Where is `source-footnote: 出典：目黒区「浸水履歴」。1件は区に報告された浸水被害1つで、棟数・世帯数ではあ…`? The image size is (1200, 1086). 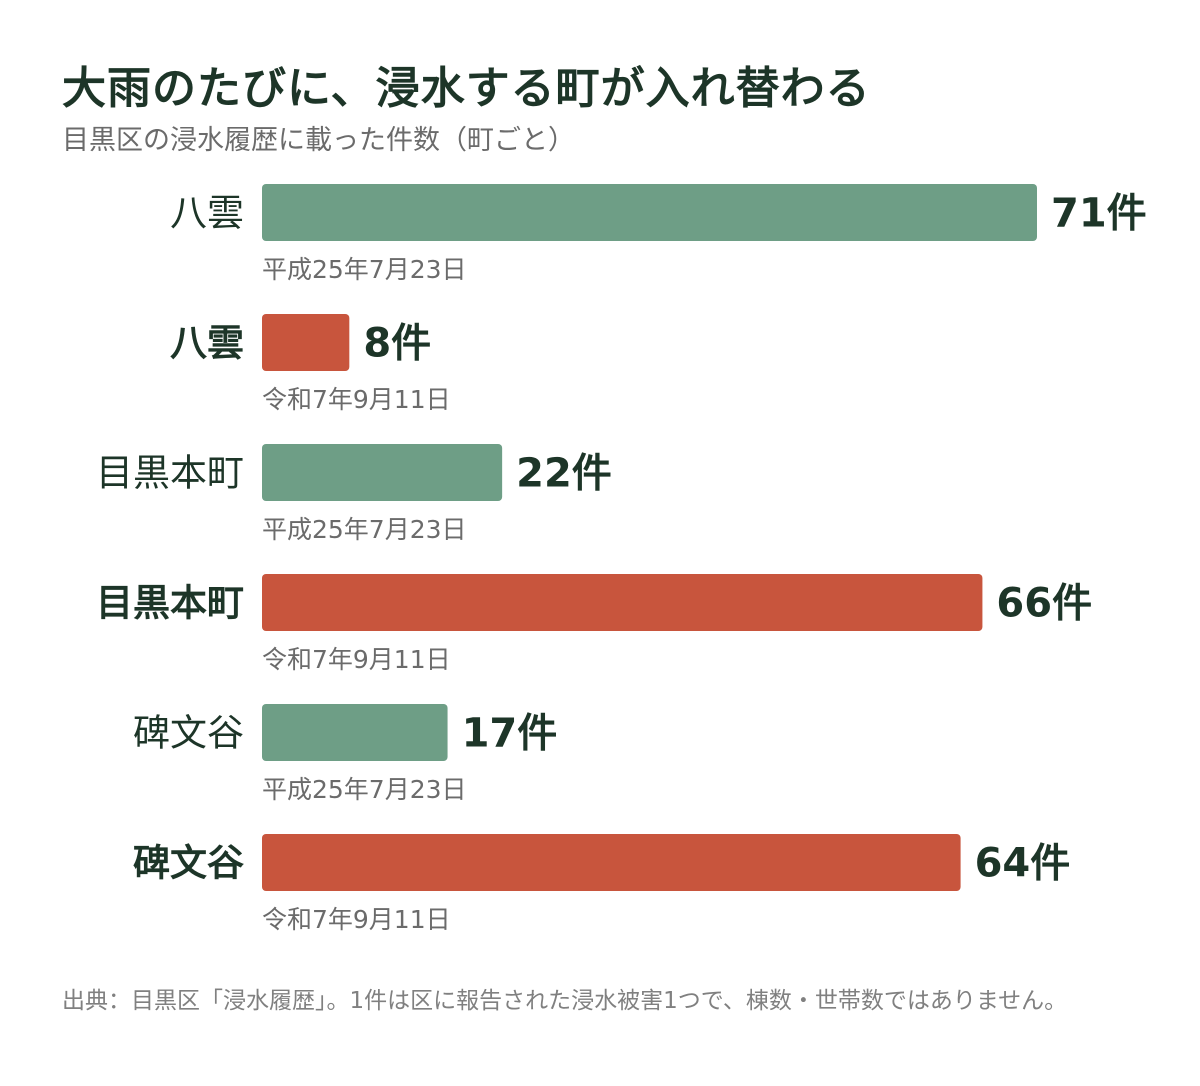
source-footnote: 出典：目黒区「浸水履歴」。1件は区に報告された浸水被害1つで、棟数・世帯数ではあ… is located at coordinates (565, 1001).